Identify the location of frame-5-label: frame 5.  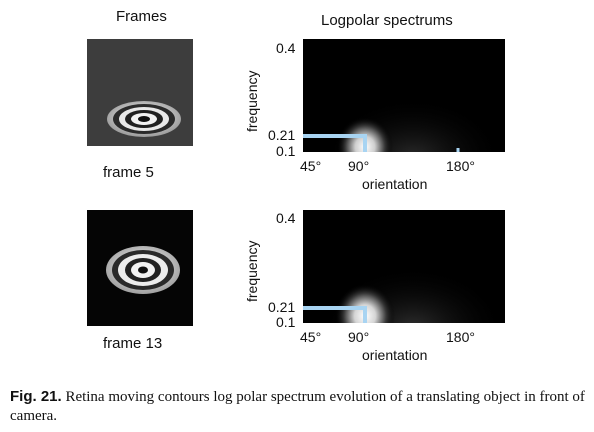
(128, 172).